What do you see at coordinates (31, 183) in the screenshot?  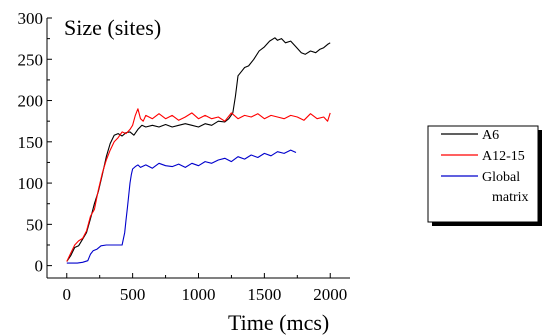 I see `y-tick-label: 100` at bounding box center [31, 183].